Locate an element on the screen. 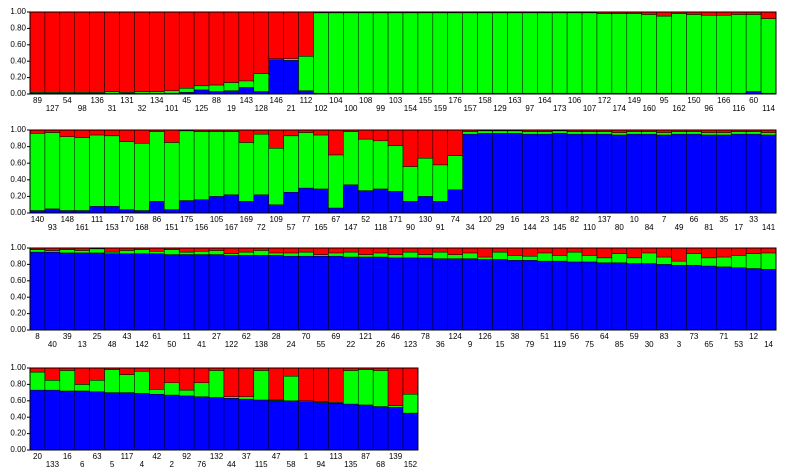 The image size is (789, 475). x-tick-label: 10 is located at coordinates (634, 219).